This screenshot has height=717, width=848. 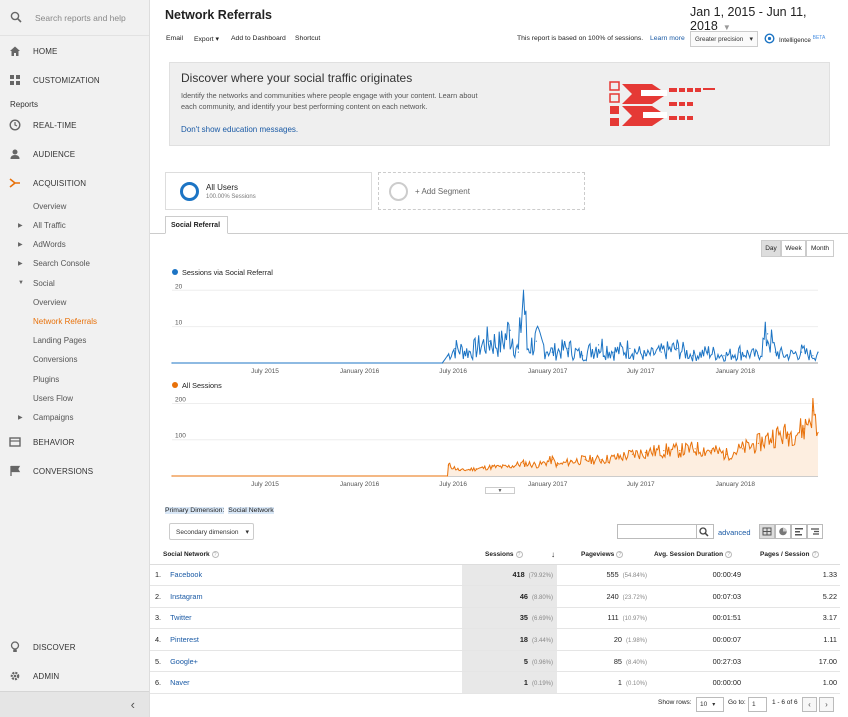 I want to click on nav-social-conversions-label: Conversions, so click(x=55, y=359).